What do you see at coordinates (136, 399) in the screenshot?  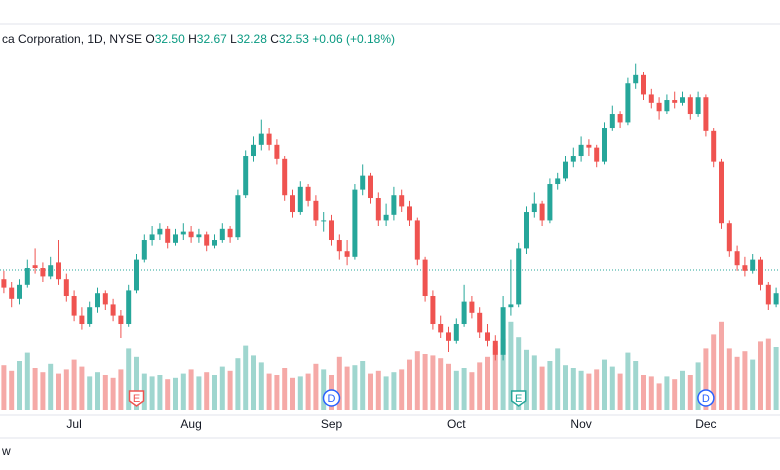 I see `event-label: E` at bounding box center [136, 399].